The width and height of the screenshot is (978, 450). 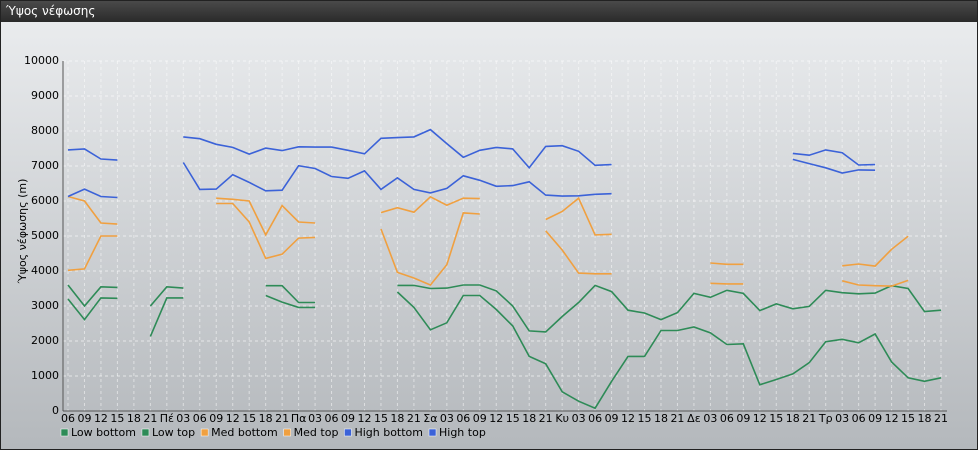 What do you see at coordinates (45, 305) in the screenshot?
I see `y-tick-label: 3000` at bounding box center [45, 305].